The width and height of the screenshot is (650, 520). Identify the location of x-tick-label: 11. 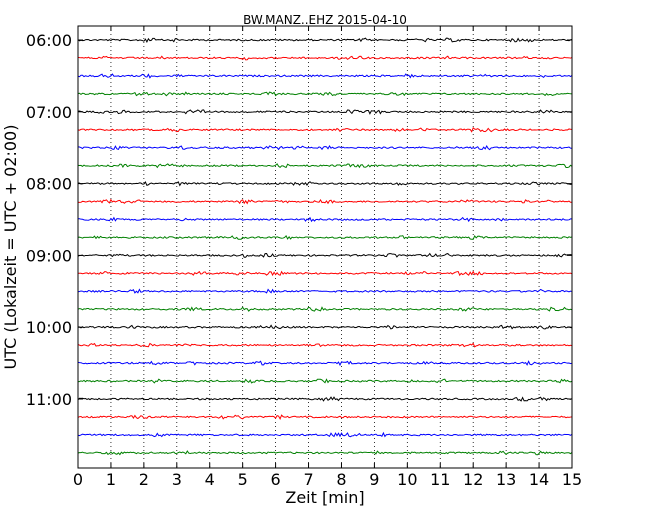
(440, 479).